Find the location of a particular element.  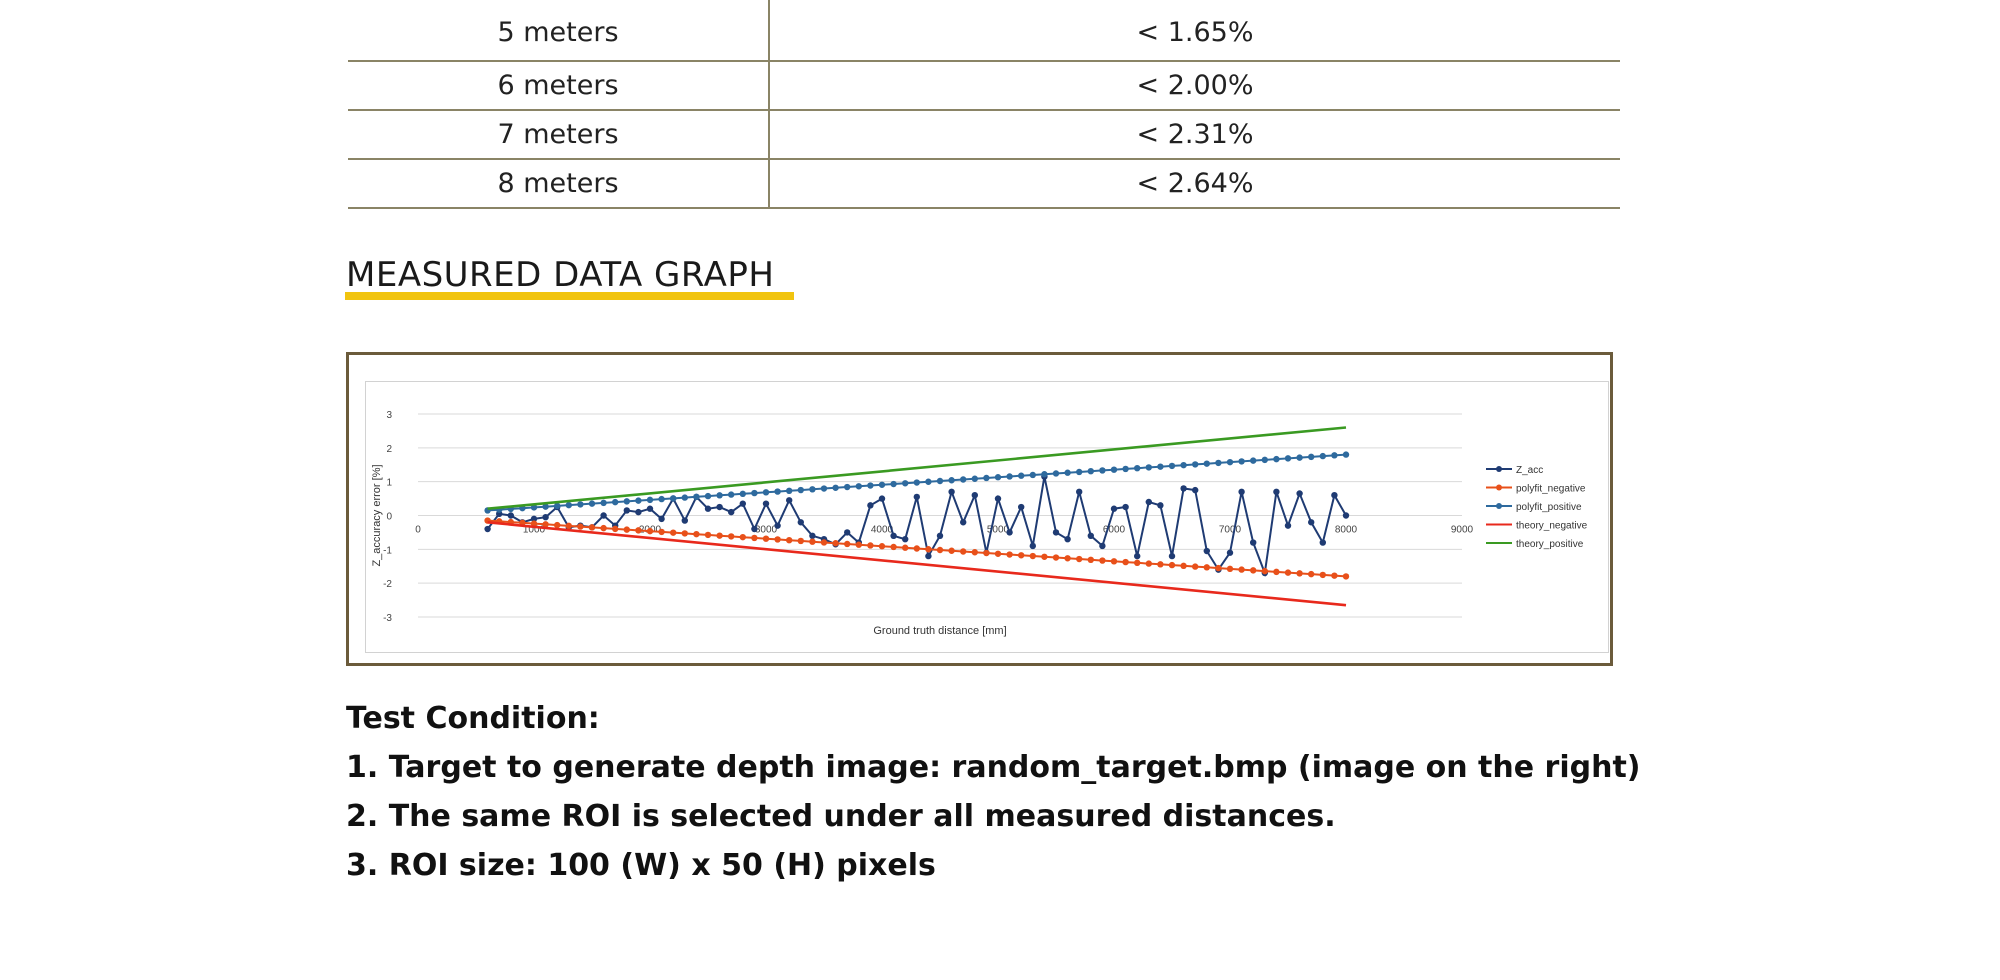

legend-label: theory_positive is located at coordinates (1550, 544).